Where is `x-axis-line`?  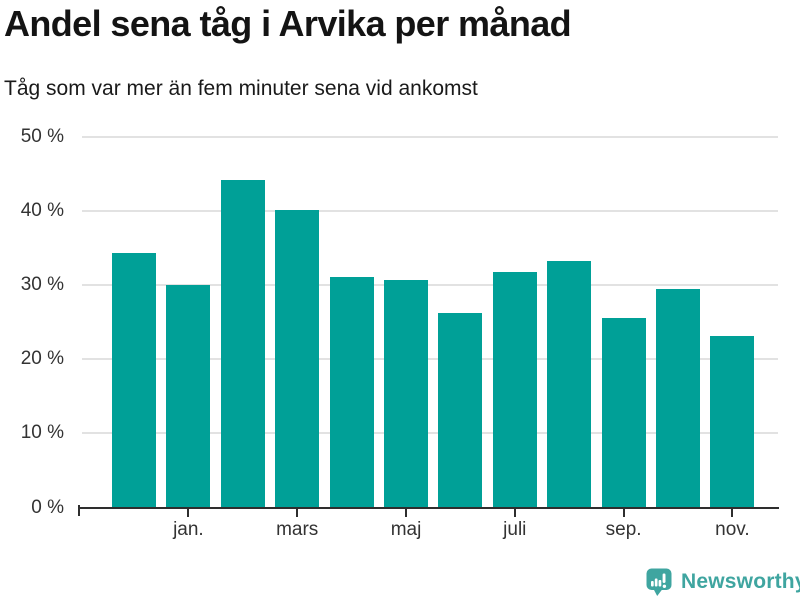 x-axis-line is located at coordinates (428, 507).